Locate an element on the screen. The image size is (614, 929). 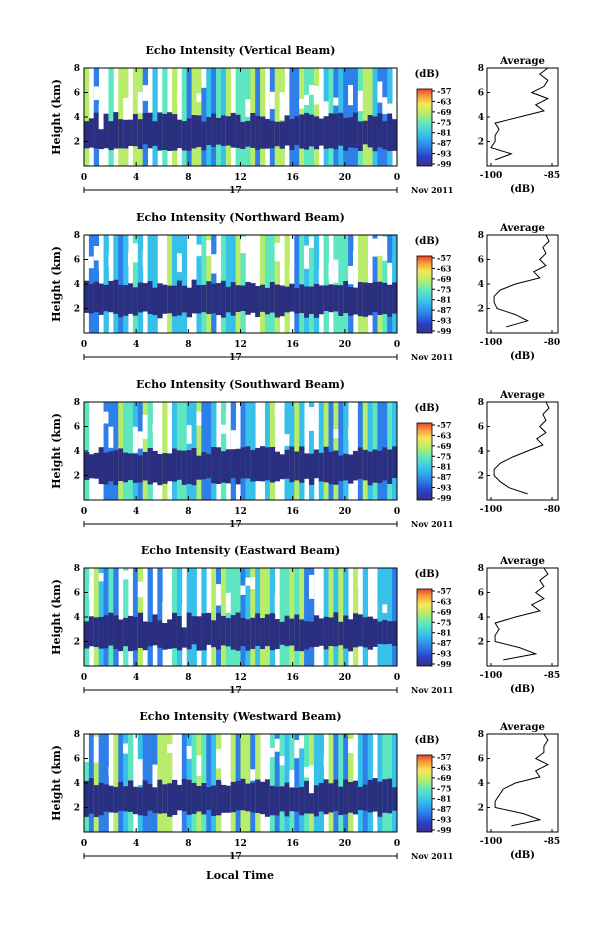
colorbar-tick-label: -63 is located at coordinates (444, 101).